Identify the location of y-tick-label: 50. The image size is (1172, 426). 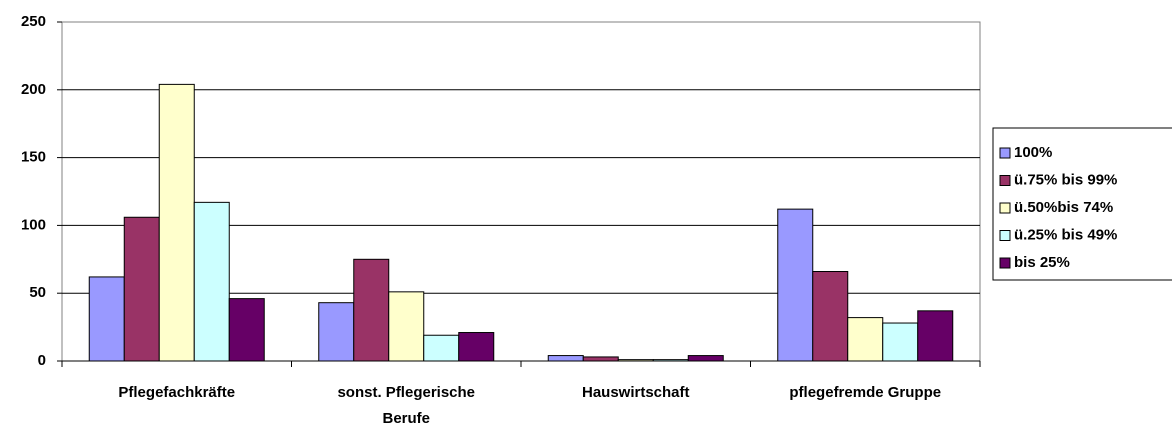
(37, 292).